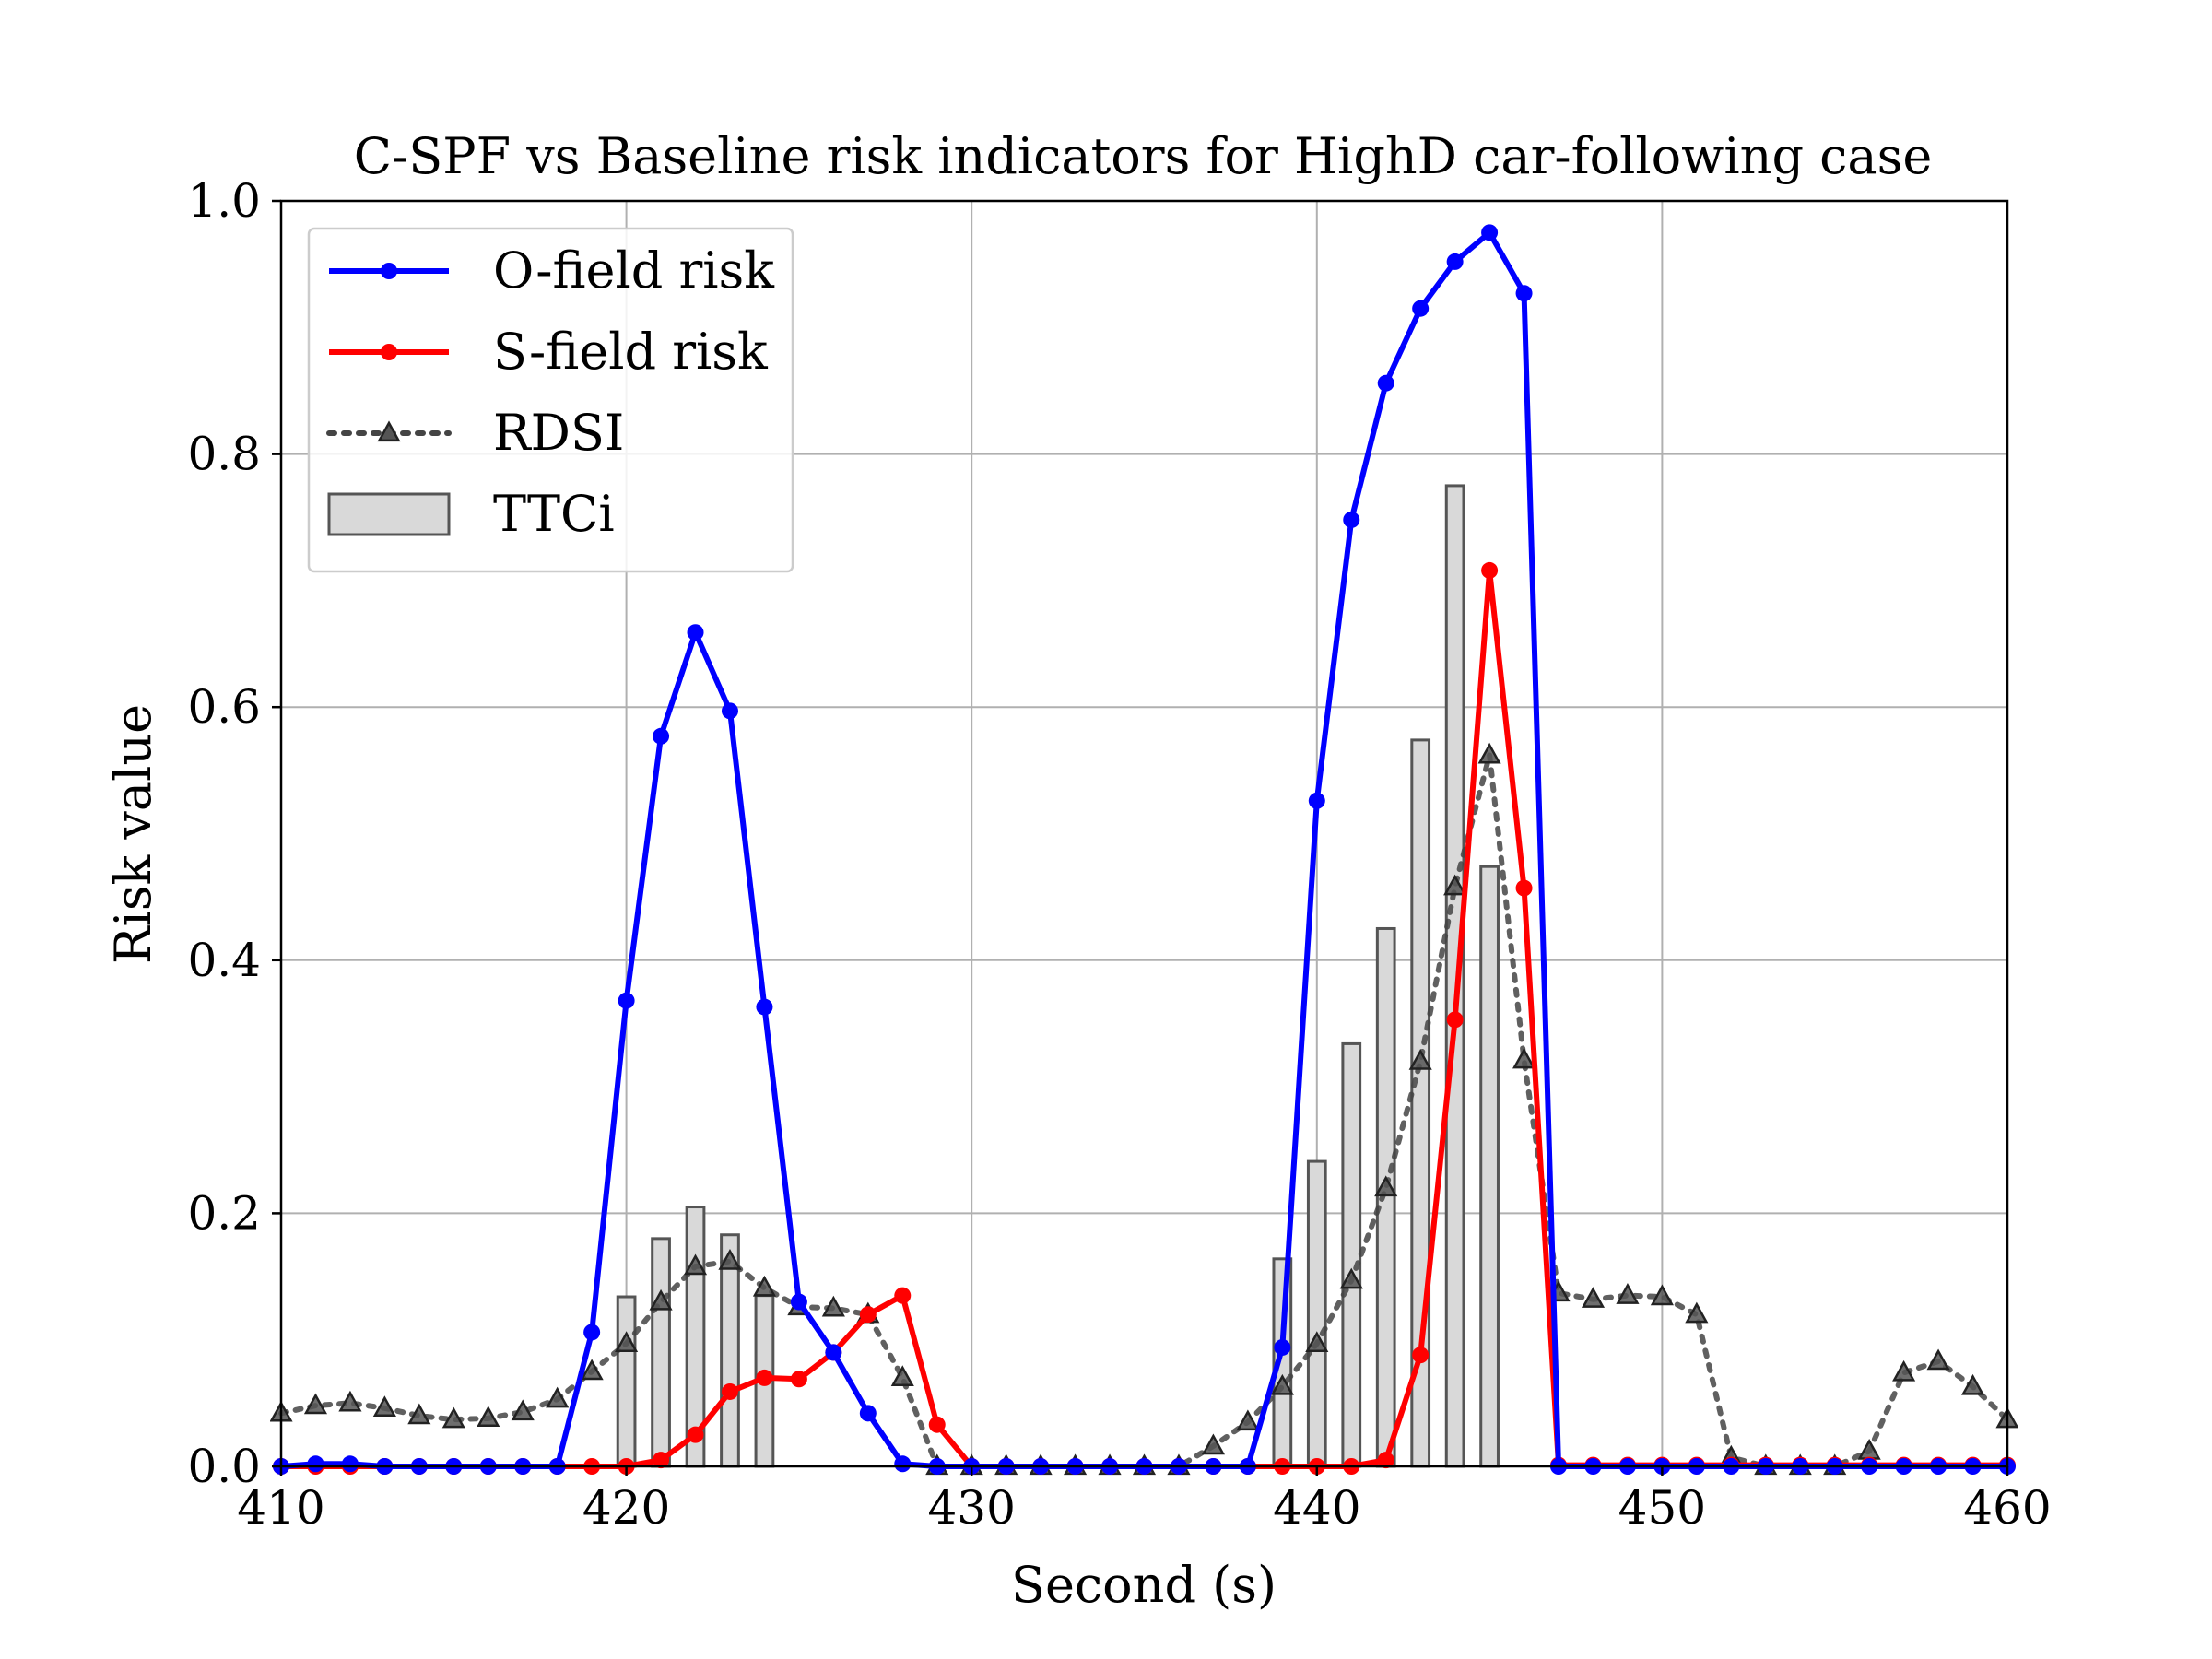 Image resolution: width=2212 pixels, height=1659 pixels. I want to click on x-tick-label: 460, so click(2007, 1508).